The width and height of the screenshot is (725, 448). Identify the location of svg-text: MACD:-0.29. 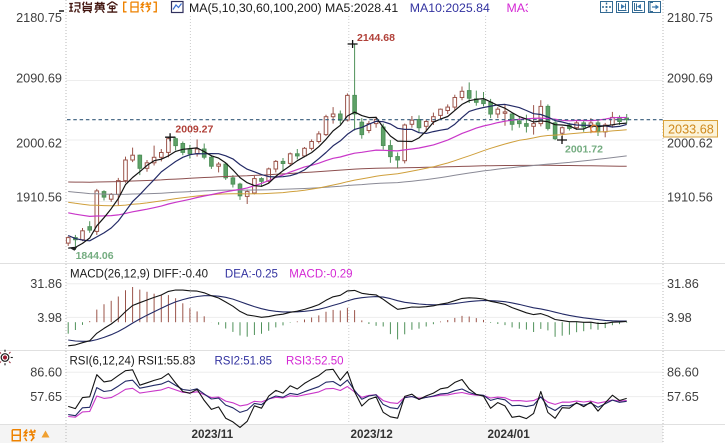
(320, 275).